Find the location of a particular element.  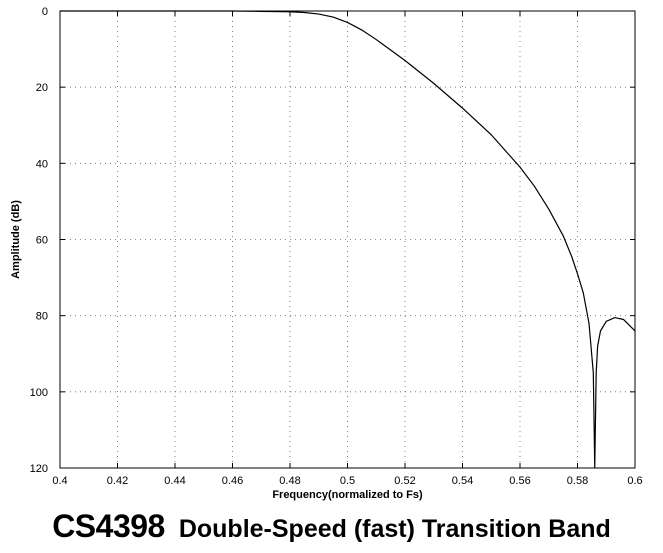

x-tick-label: 0.44 is located at coordinates (174, 481).